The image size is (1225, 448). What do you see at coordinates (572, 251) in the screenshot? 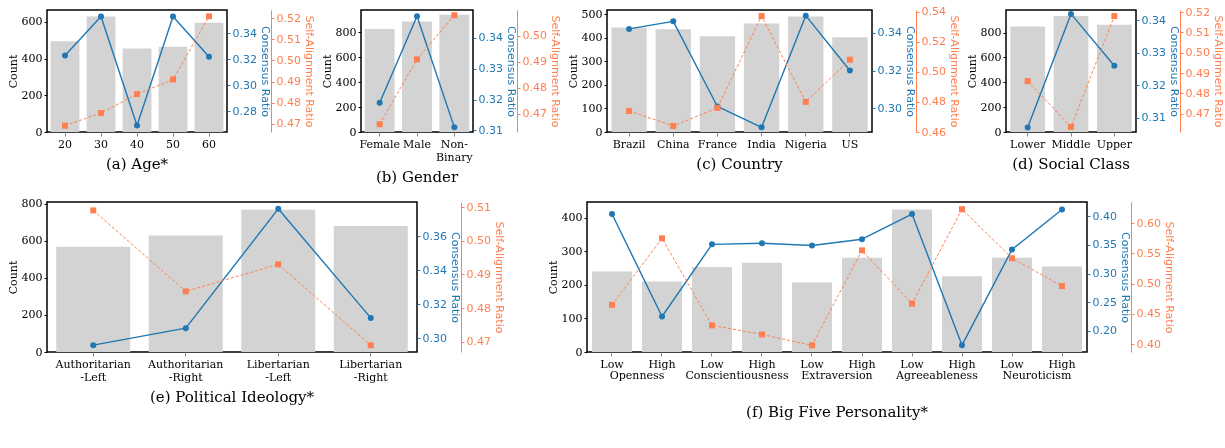
I see `y-tick-label: 300` at bounding box center [572, 251].